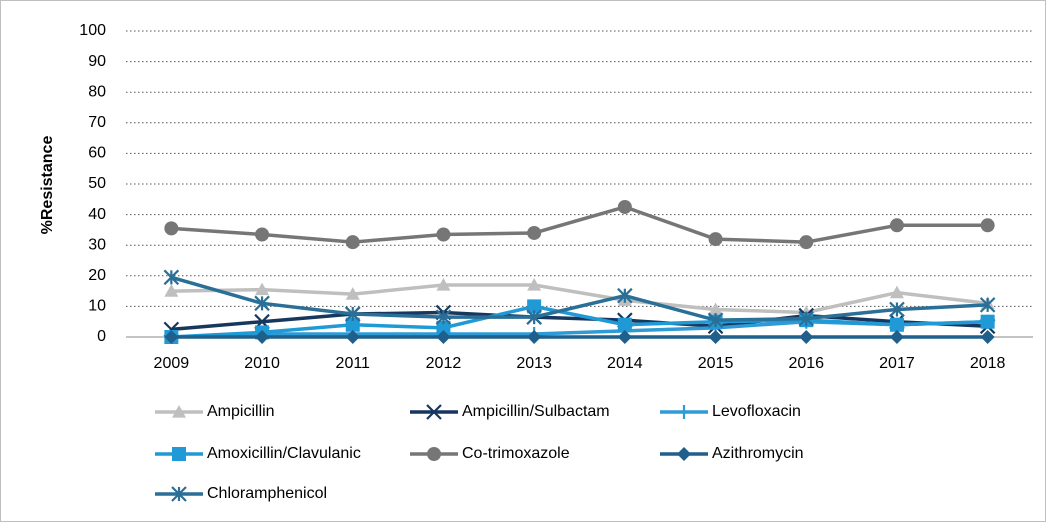 The width and height of the screenshot is (1047, 523). I want to click on legend-label: Ampicillin, so click(241, 411).